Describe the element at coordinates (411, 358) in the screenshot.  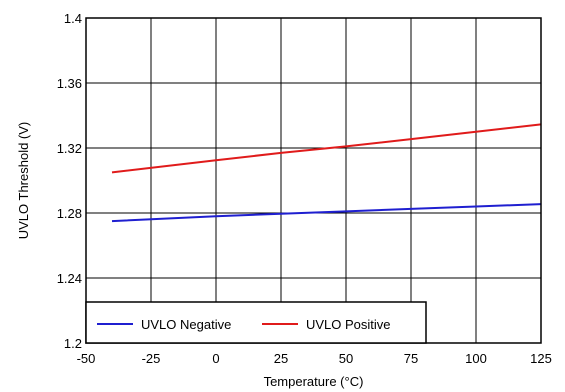
I see `x-tick-label: 75` at that location.